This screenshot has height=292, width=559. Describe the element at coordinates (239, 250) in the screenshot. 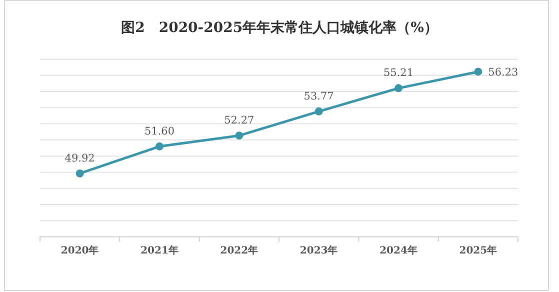

I see `x-tick-label: 2022年` at that location.